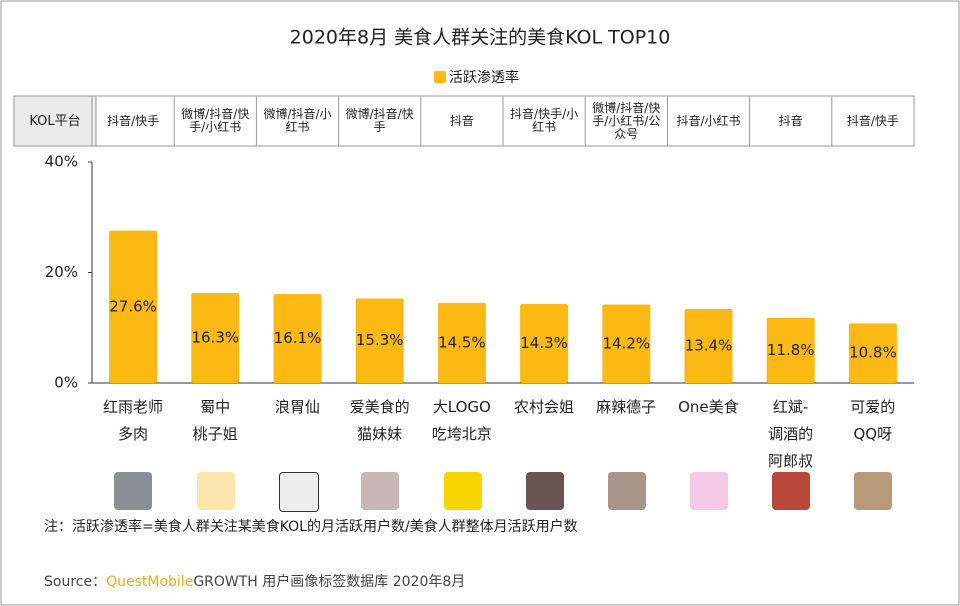  I want to click on value-label: 16.3%, so click(215, 337).